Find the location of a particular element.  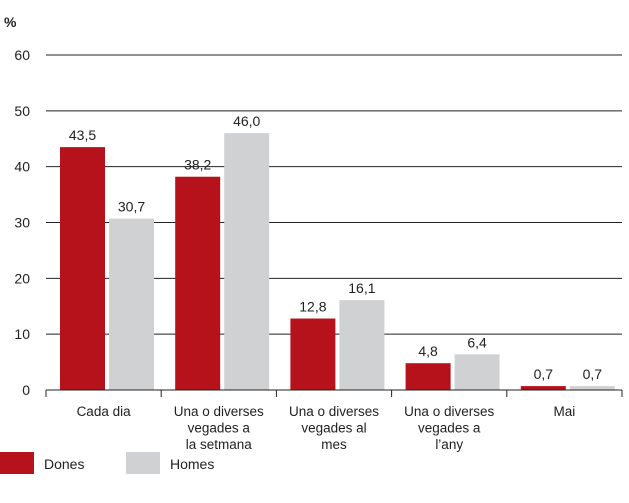

y-tick-label: 10 is located at coordinates (22, 334).